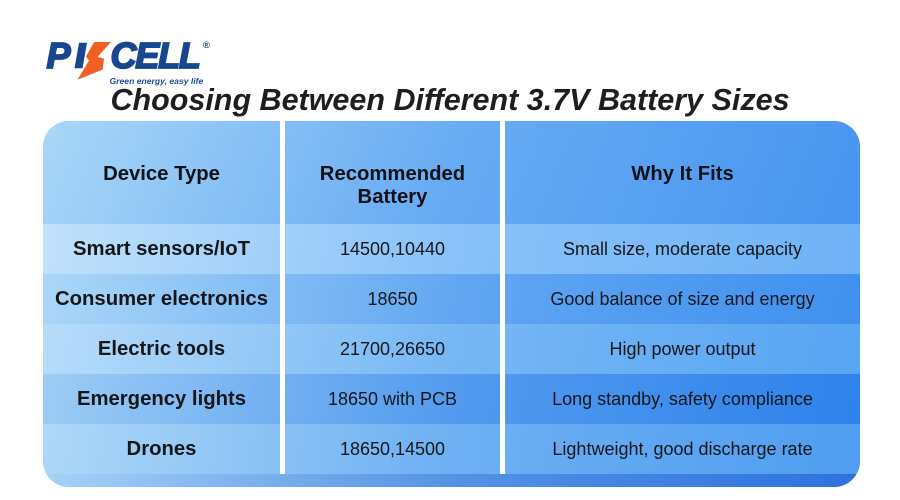 The image size is (900, 500). Describe the element at coordinates (392, 298) in the screenshot. I see `recommended-battery-cell: 18650` at that location.